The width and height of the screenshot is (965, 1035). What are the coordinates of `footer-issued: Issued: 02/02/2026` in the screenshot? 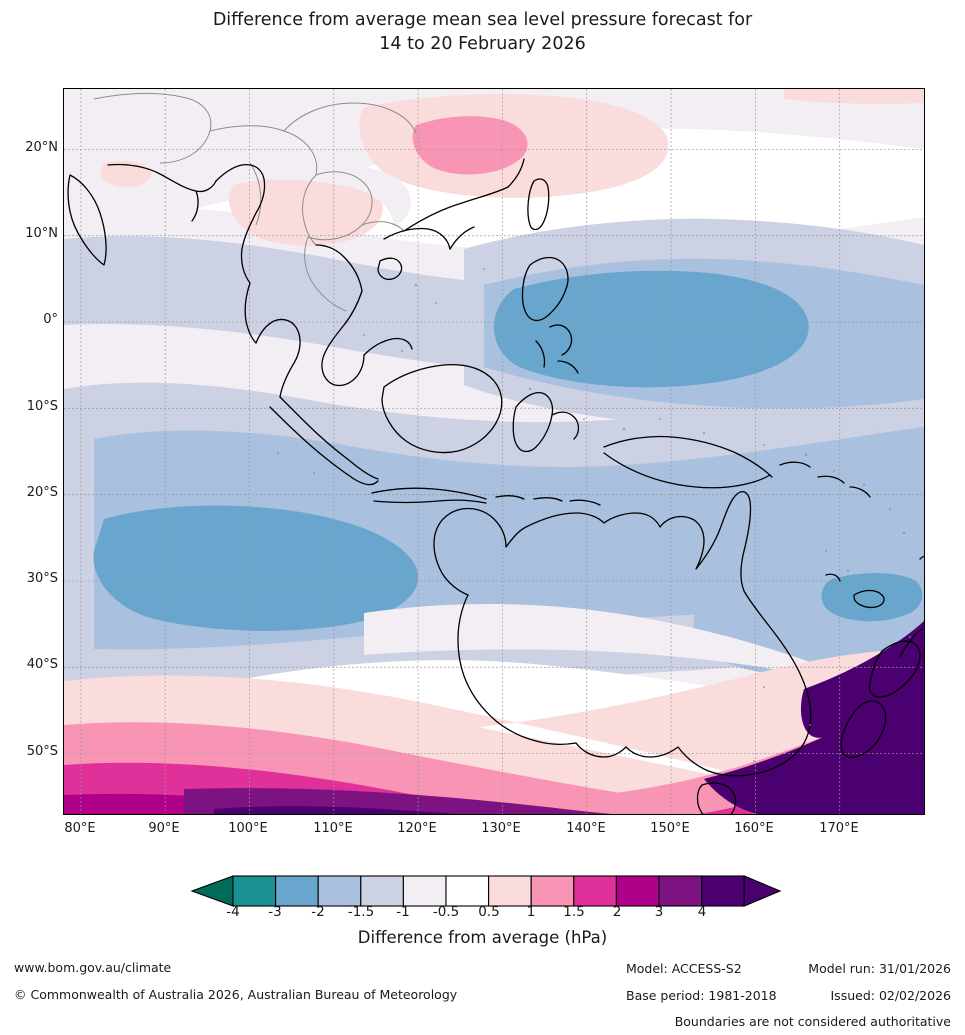 It's located at (891, 995).